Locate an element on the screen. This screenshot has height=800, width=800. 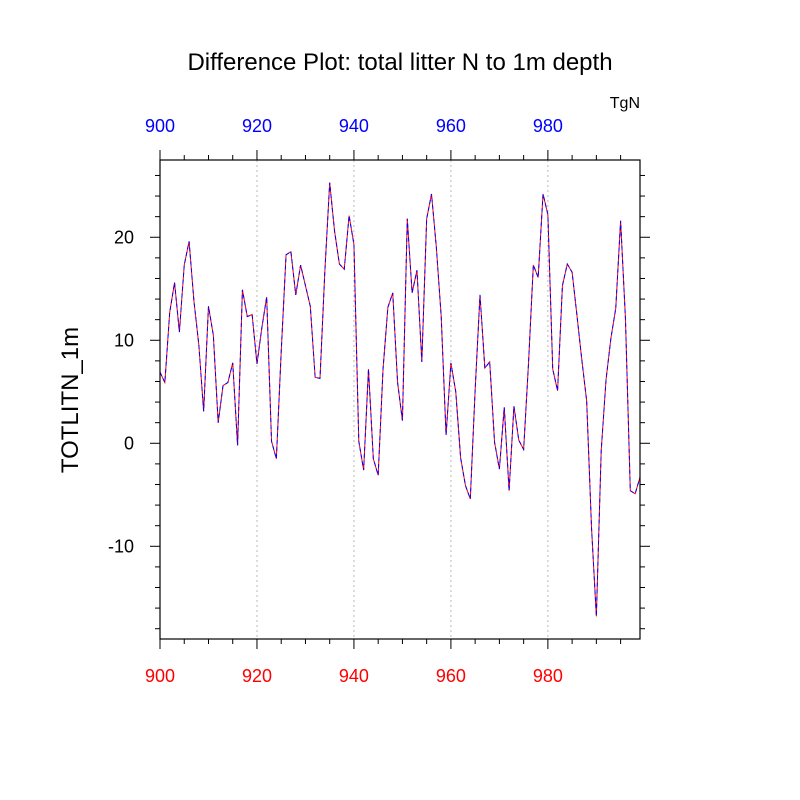
y-tick-label: -10 is located at coordinates (121, 546).